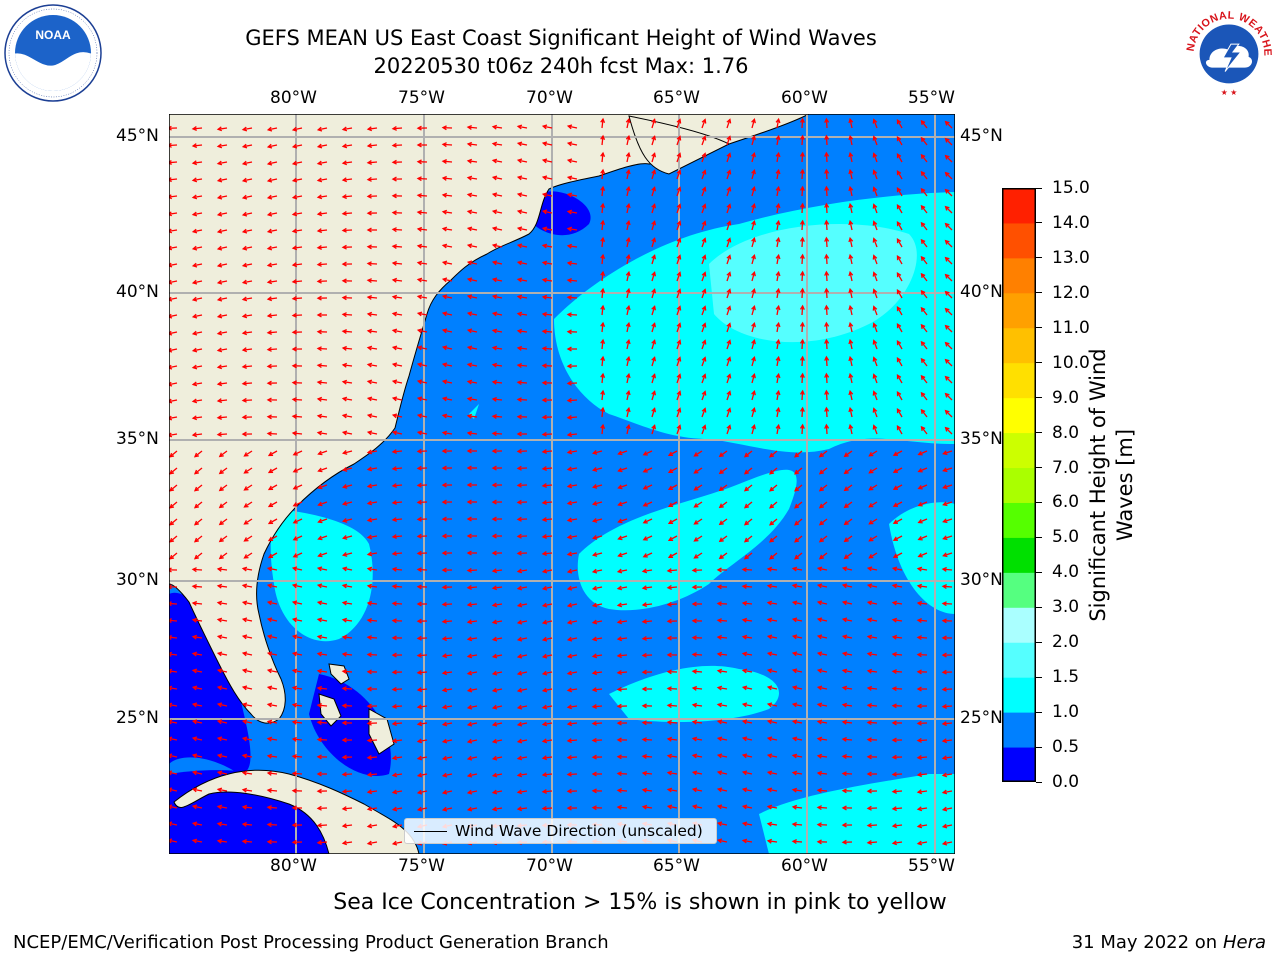  I want to click on lat-tick-left: 40°N, so click(137, 292).